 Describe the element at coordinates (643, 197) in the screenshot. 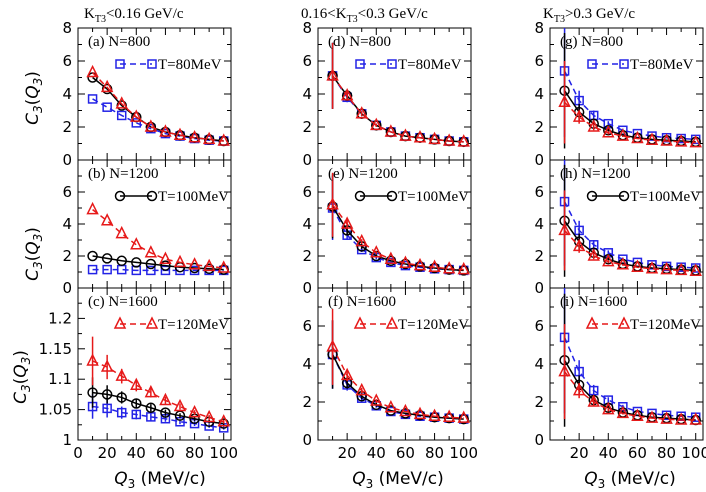

I see `legend: T=100MeV` at that location.